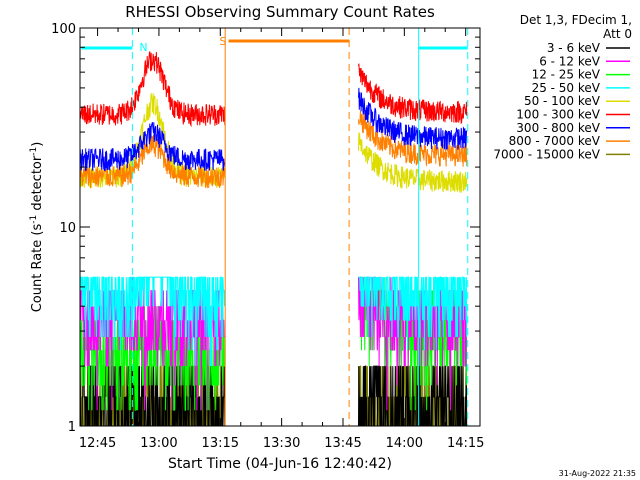 The height and width of the screenshot is (480, 640). What do you see at coordinates (220, 443) in the screenshot?
I see `x-tick-label-2: 13:15` at bounding box center [220, 443].